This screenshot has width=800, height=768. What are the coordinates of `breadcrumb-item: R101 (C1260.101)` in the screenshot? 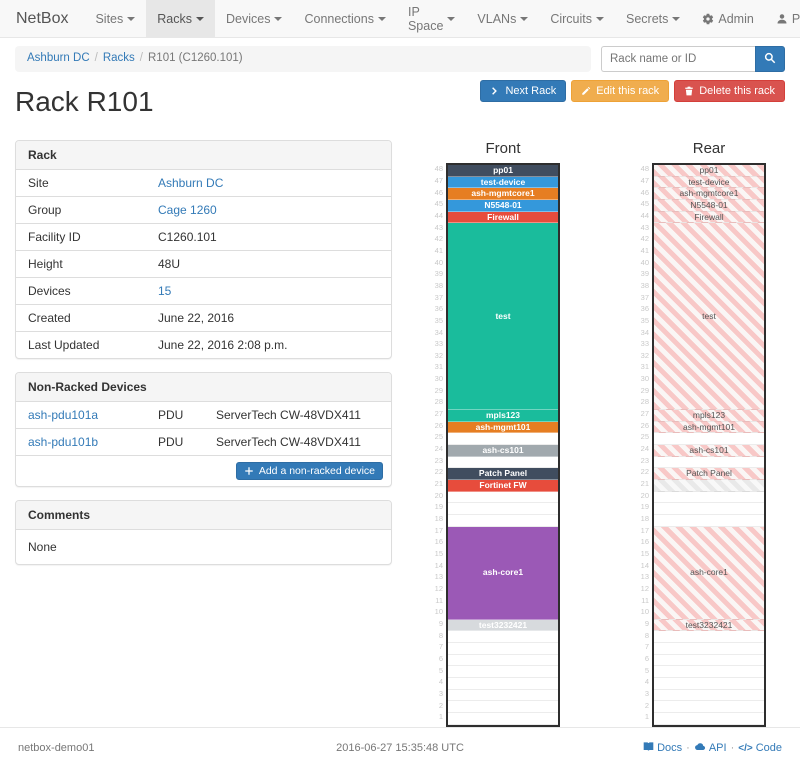 It's located at (195, 58).